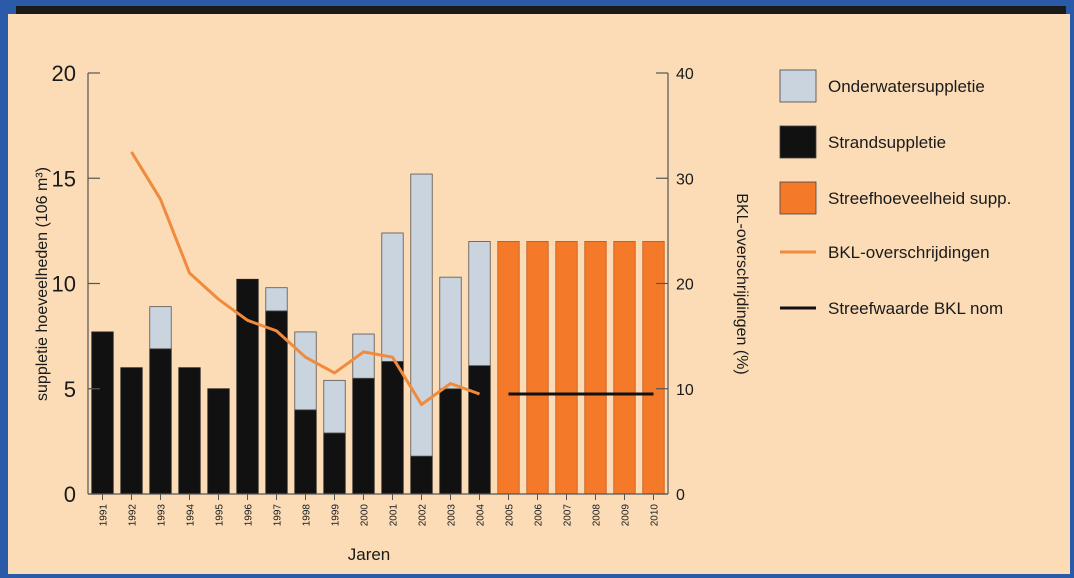 This screenshot has width=1074, height=578. Describe the element at coordinates (906, 86) in the screenshot. I see `legend-label-0: Onderwatersuppletie` at that location.